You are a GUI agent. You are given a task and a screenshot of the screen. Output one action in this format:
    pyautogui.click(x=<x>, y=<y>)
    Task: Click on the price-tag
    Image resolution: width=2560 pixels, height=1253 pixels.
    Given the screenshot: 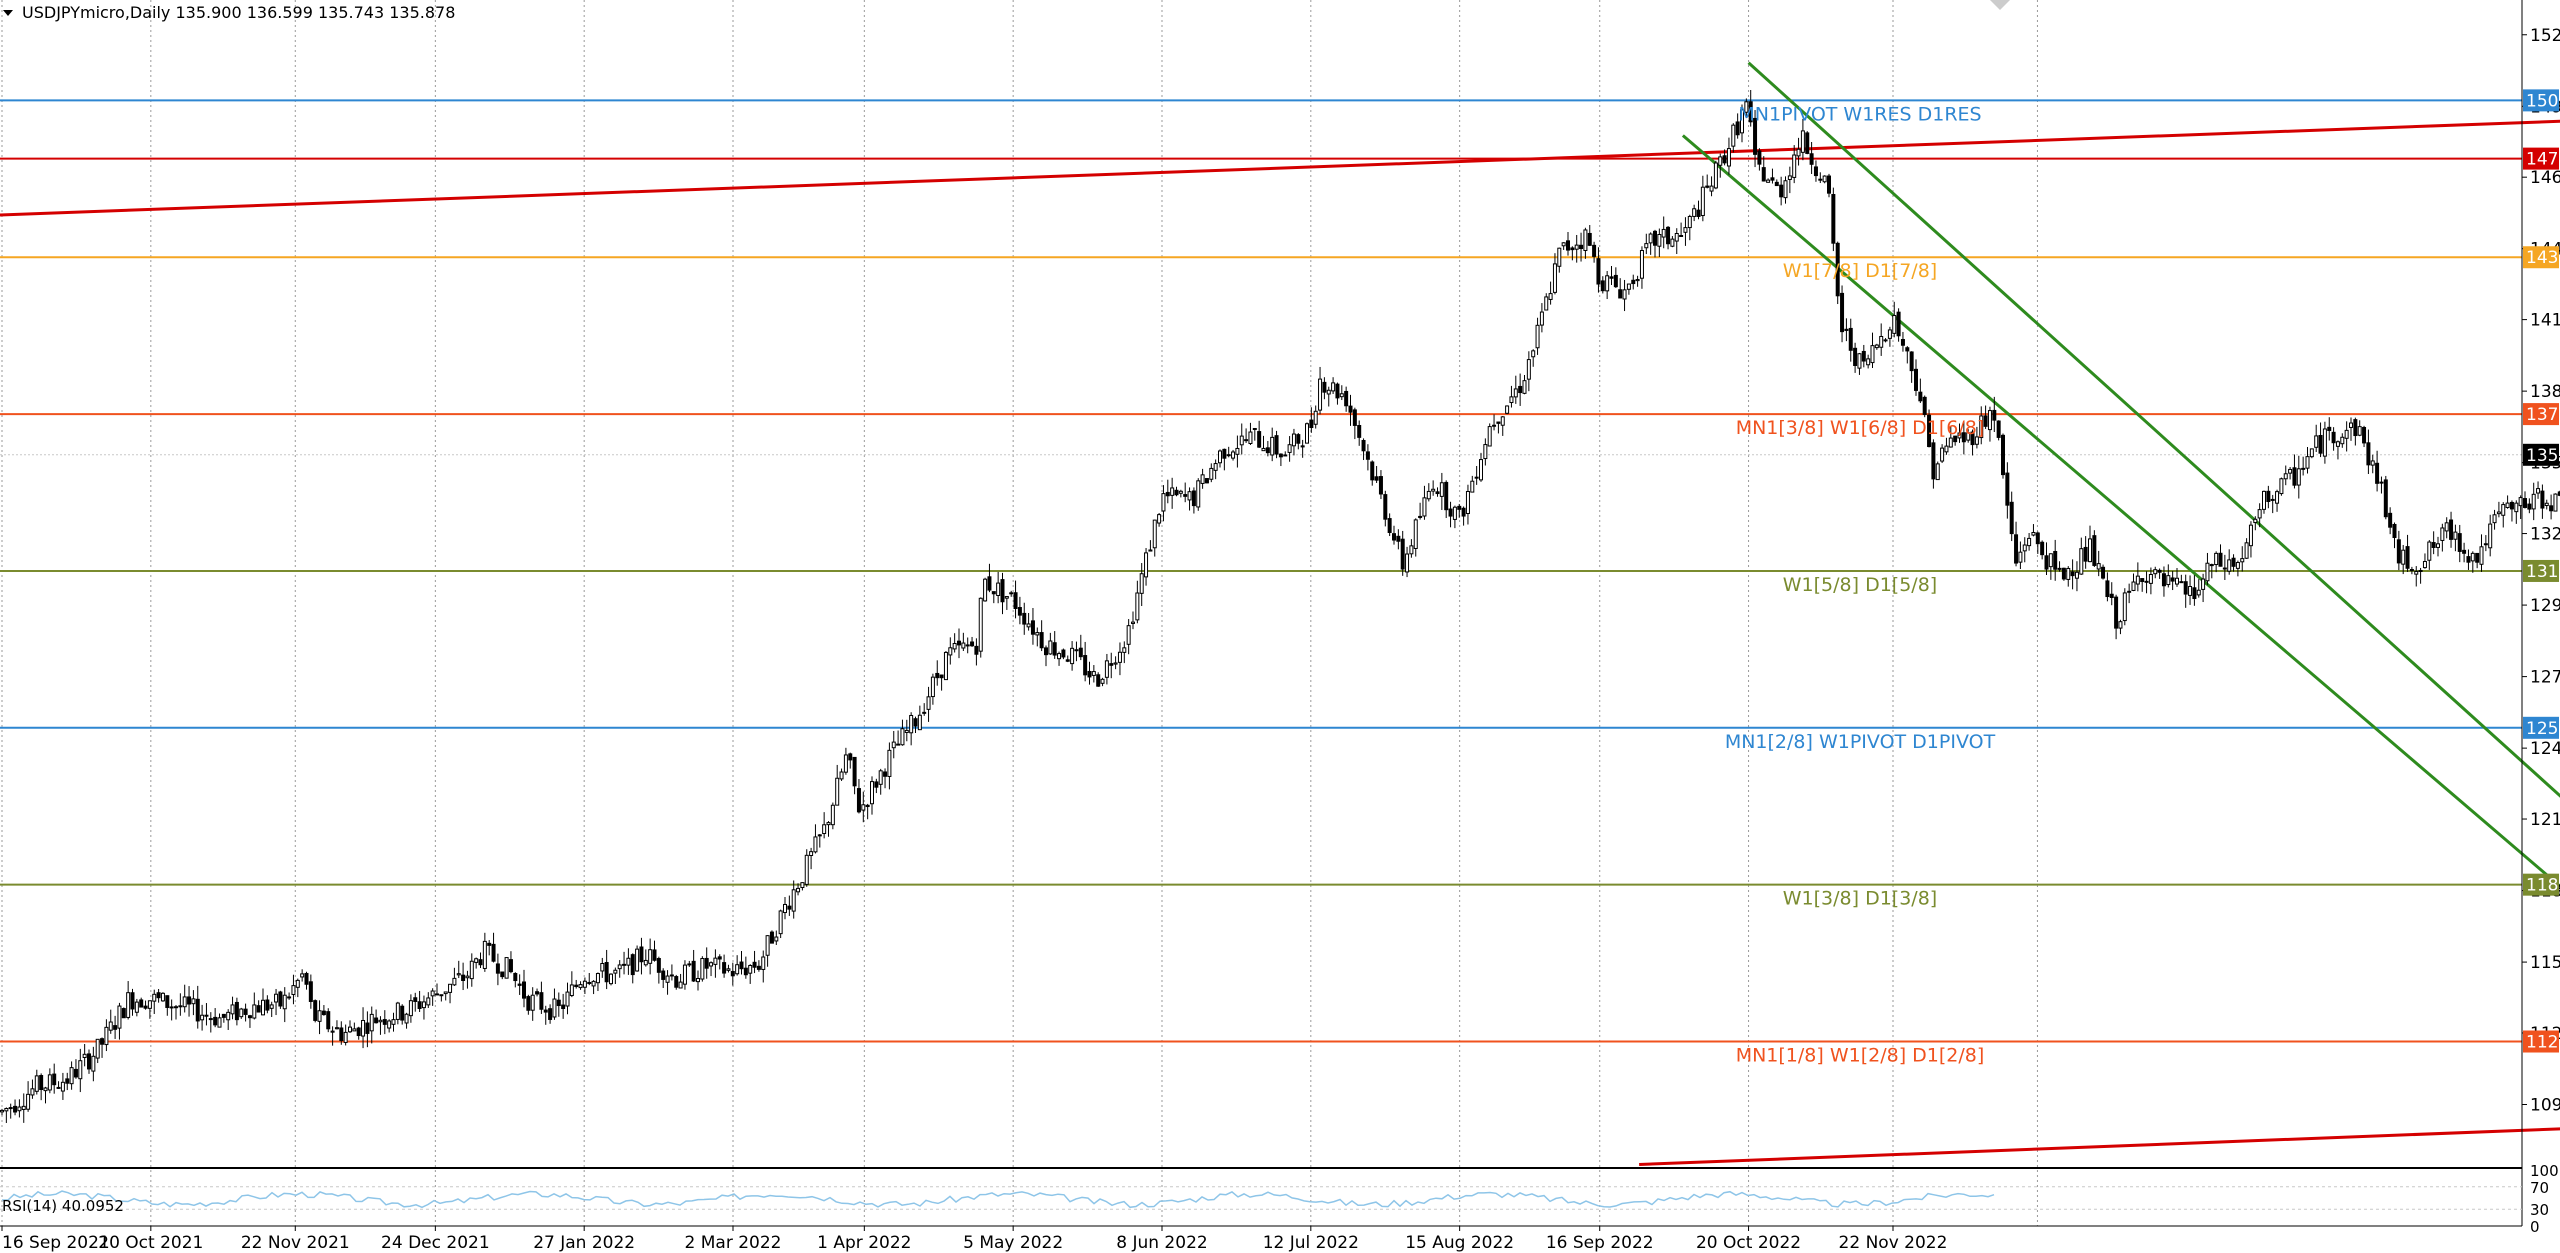 What is the action you would take?
    pyautogui.click(x=2541, y=257)
    